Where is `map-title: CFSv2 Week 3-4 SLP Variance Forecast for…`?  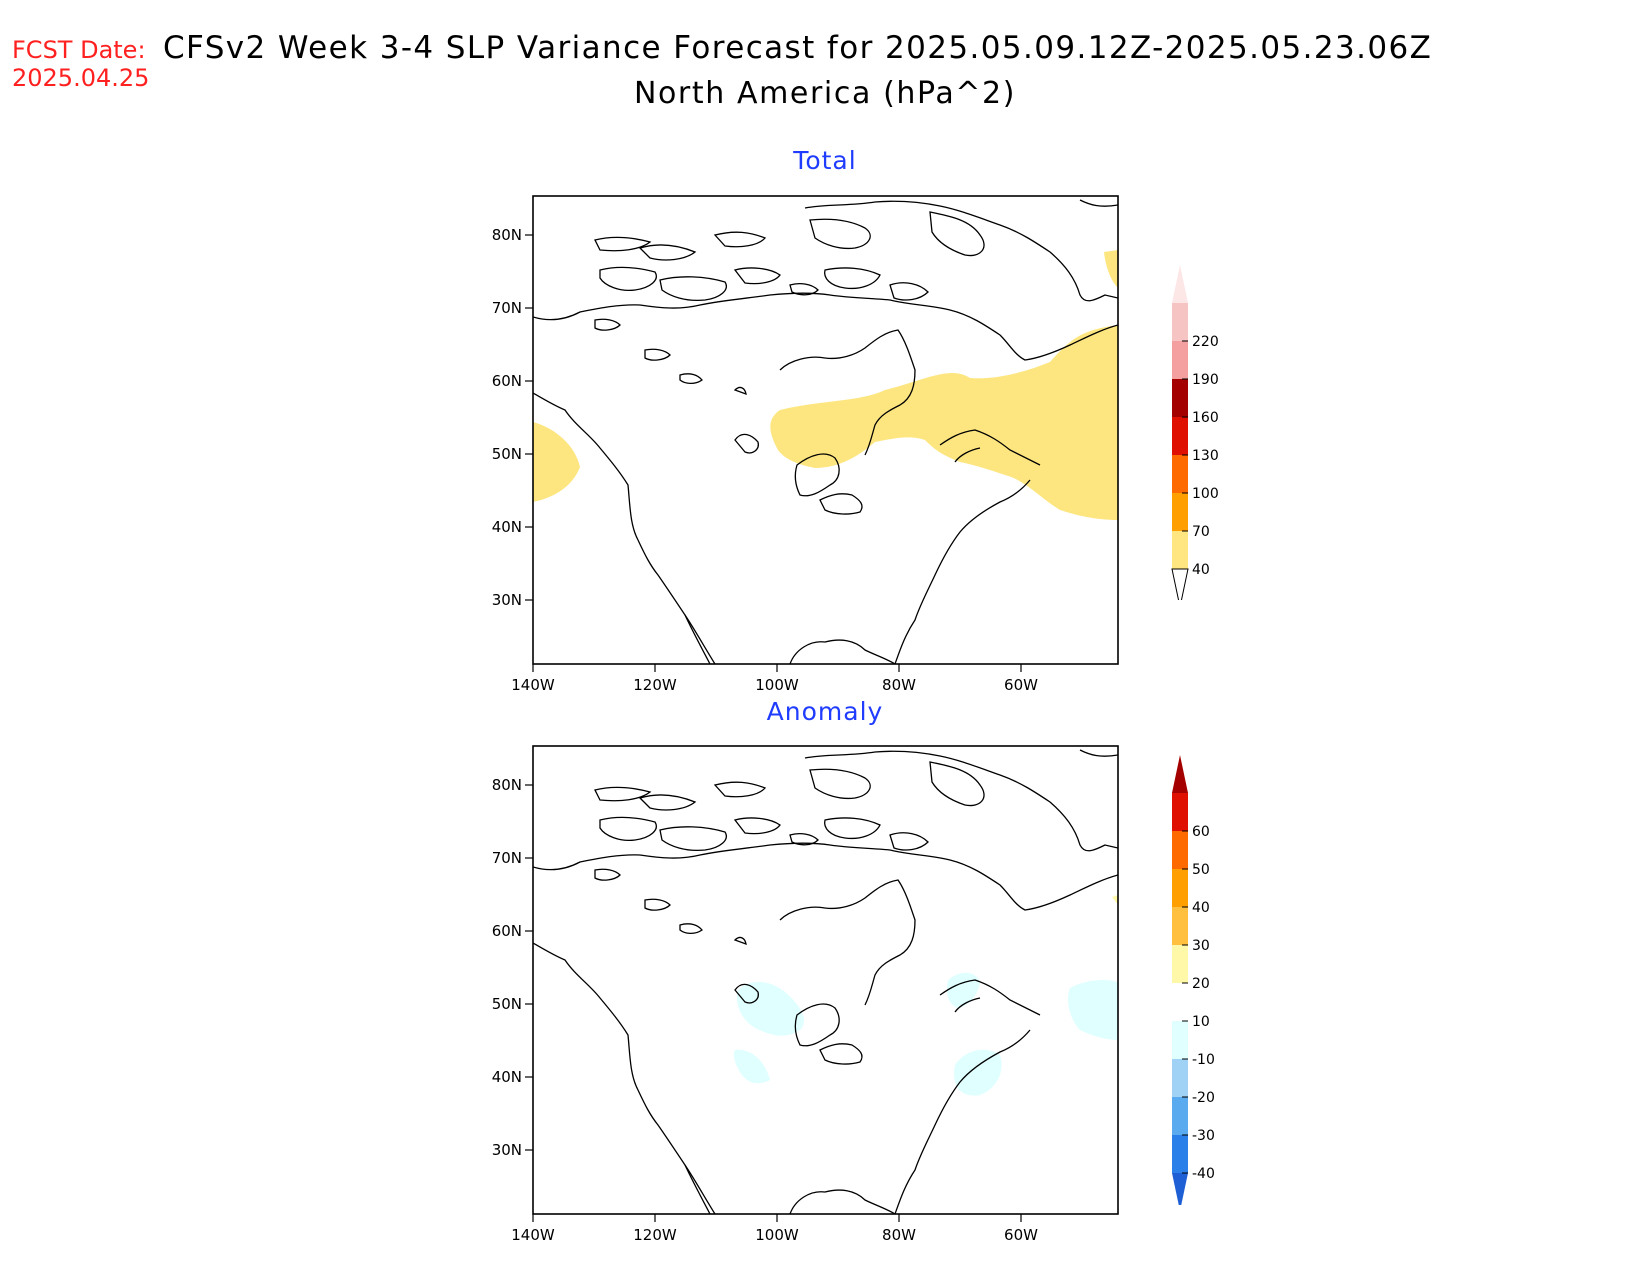
map-title: CFSv2 Week 3-4 SLP Variance Forecast for… is located at coordinates (798, 48).